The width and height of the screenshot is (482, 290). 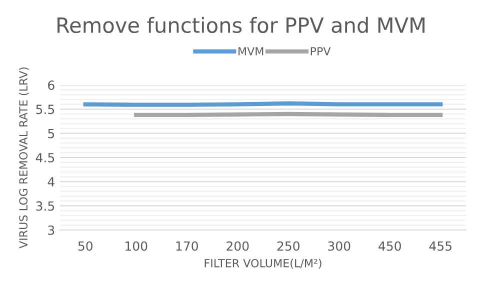 What do you see at coordinates (45, 206) in the screenshot?
I see `y-tick-label: 3.5` at bounding box center [45, 206].